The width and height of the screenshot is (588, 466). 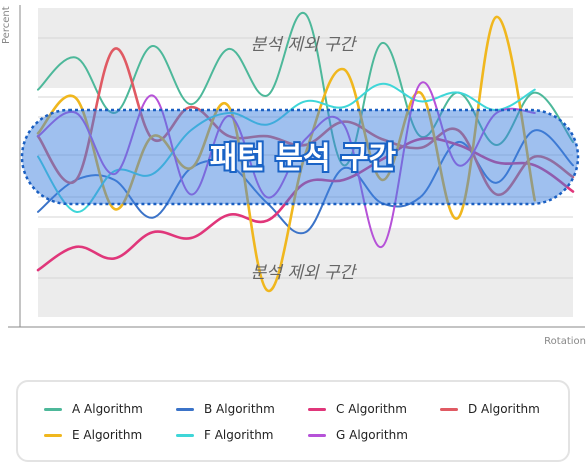 I want to click on legend-label: B Algorithm, so click(x=239, y=409).